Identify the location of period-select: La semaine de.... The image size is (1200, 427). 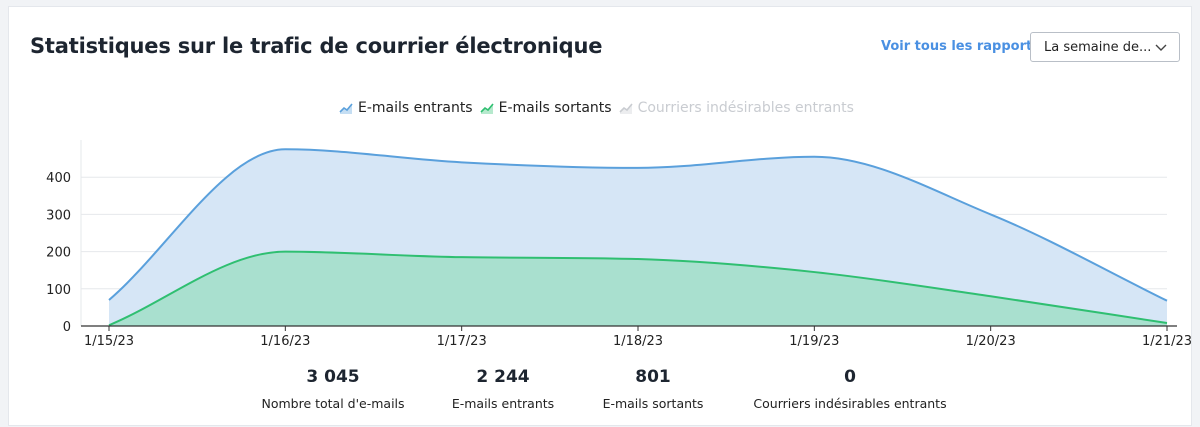
(1105, 47).